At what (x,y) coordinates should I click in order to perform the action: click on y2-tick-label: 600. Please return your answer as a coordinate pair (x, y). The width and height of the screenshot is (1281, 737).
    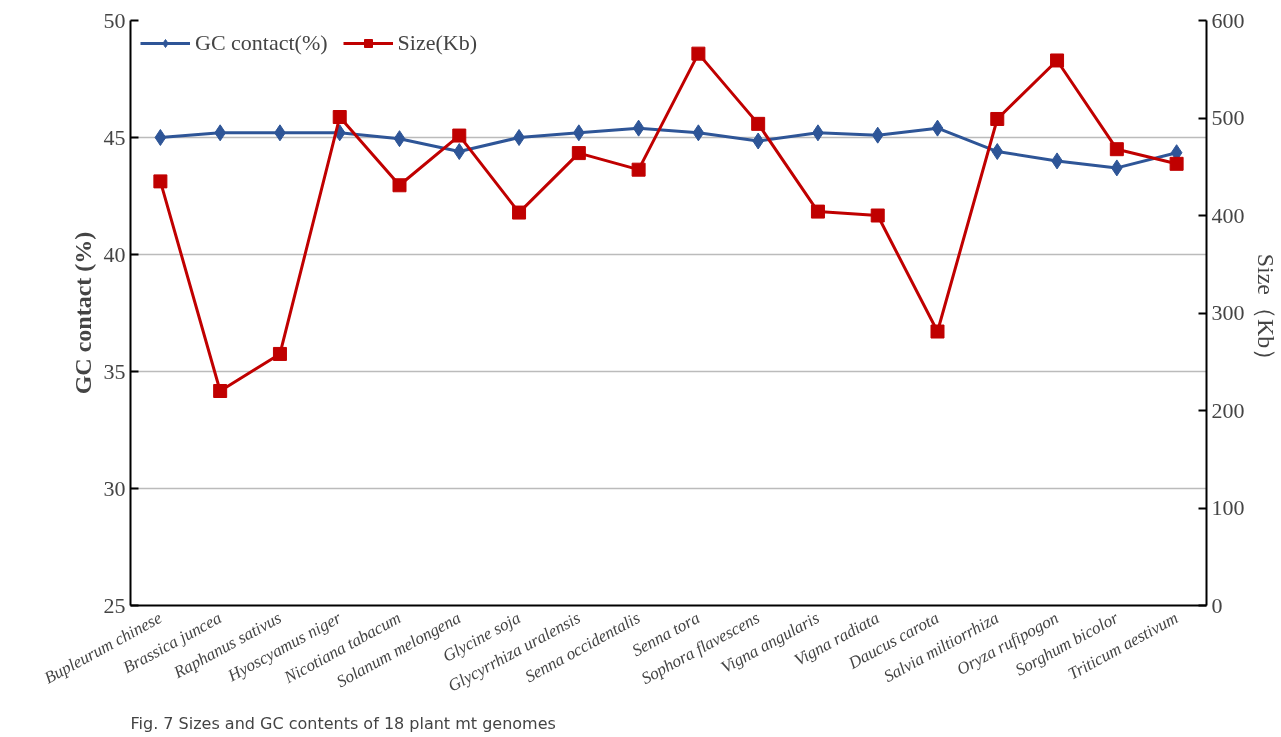
    Looking at the image, I should click on (1228, 20).